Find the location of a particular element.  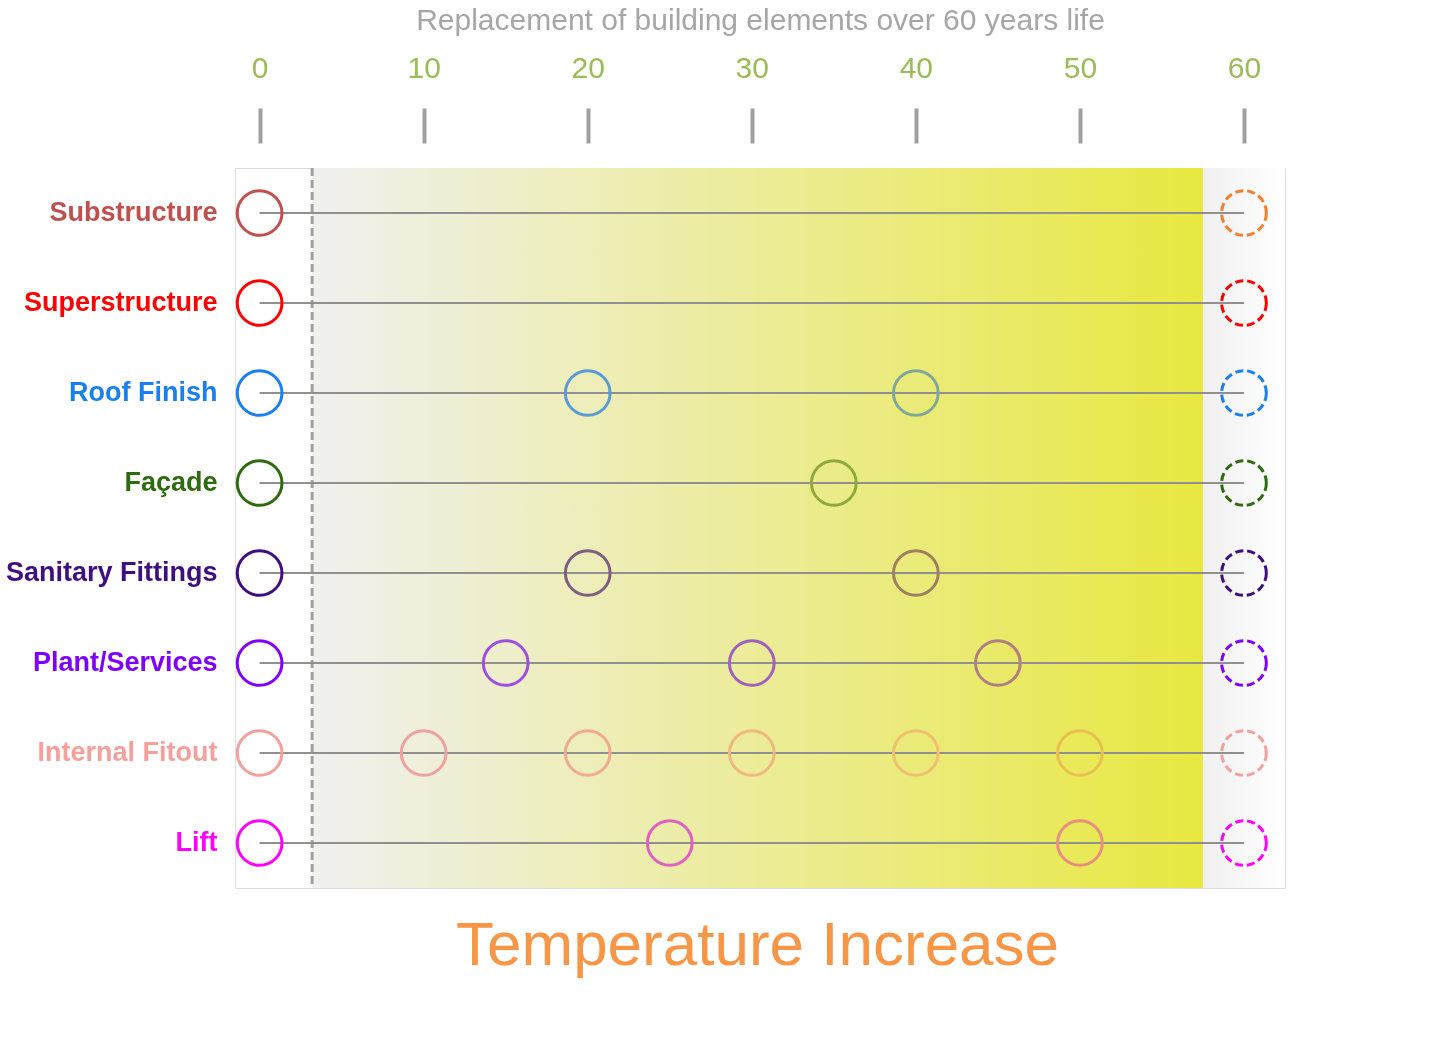

y-tick-label: Façade is located at coordinates (171, 482).